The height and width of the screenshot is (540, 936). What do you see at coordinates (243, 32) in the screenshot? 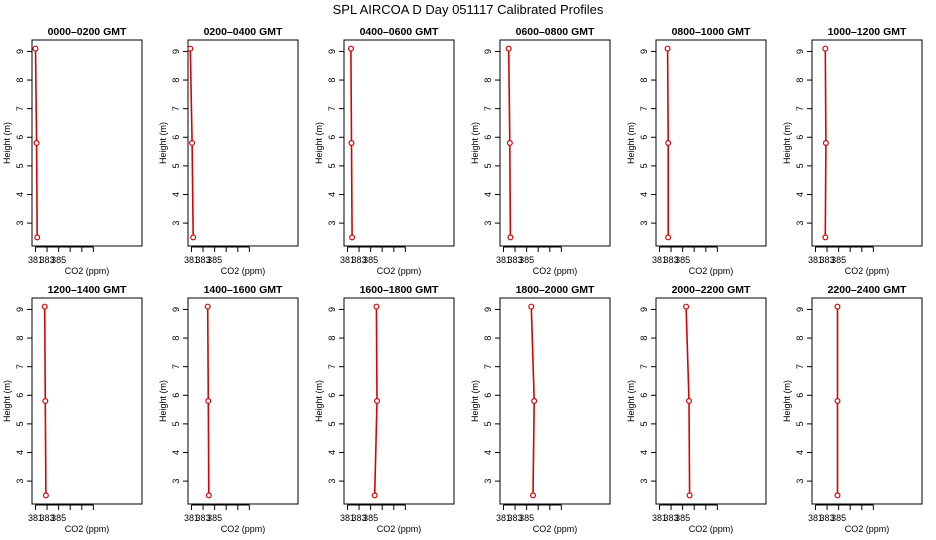
I see `panel-title: 0200–0400 GMT` at bounding box center [243, 32].